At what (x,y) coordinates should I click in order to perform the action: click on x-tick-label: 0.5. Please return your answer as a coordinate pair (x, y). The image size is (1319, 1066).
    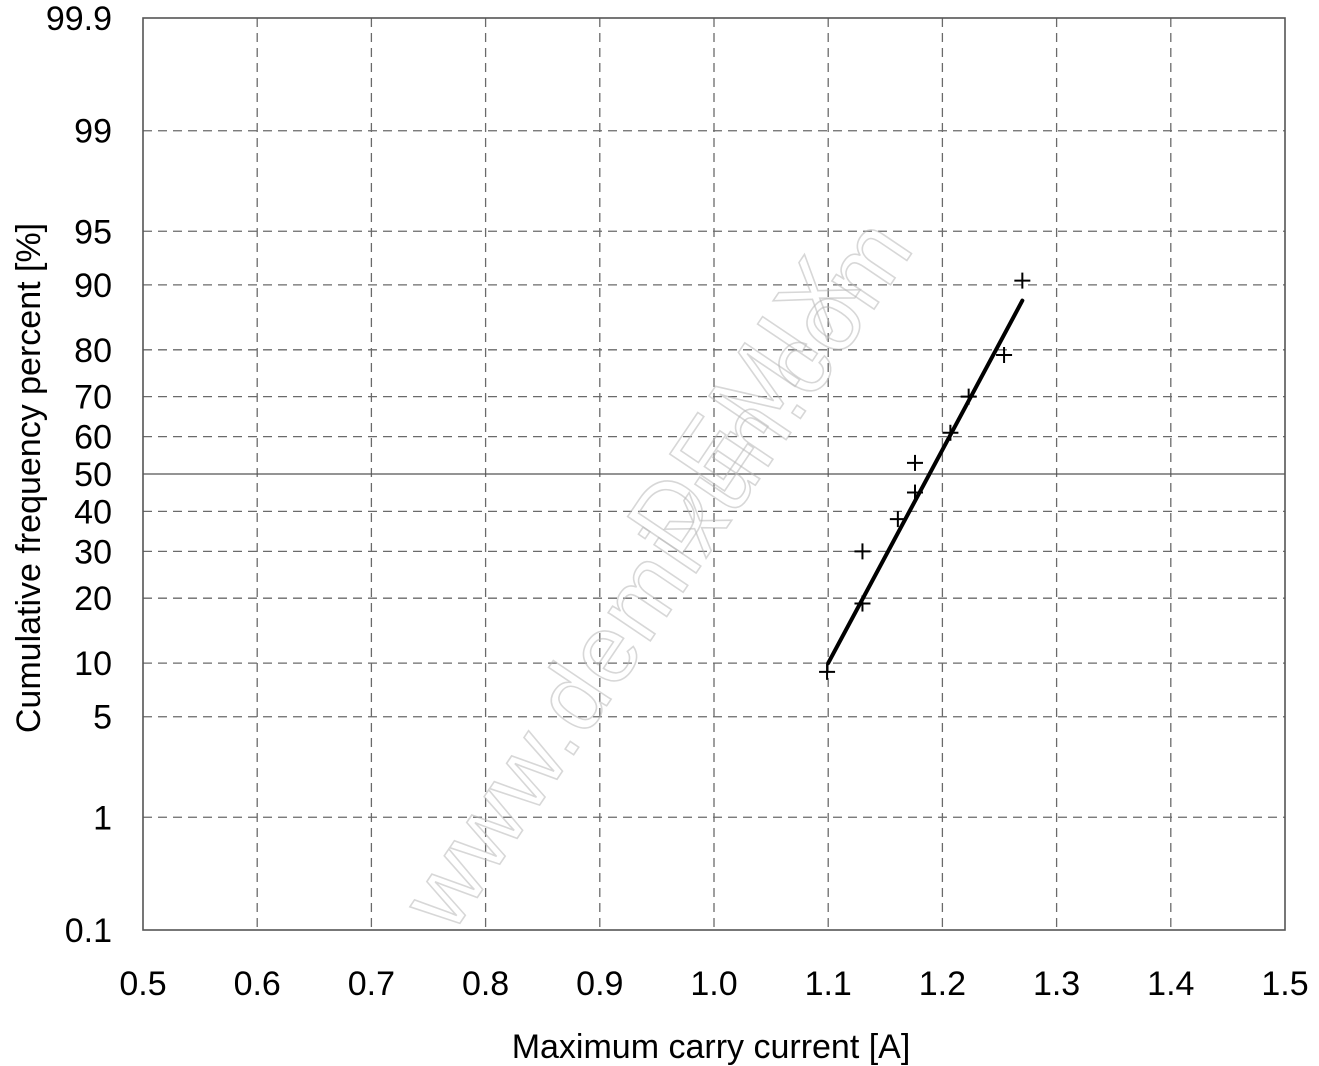
    Looking at the image, I should click on (142, 984).